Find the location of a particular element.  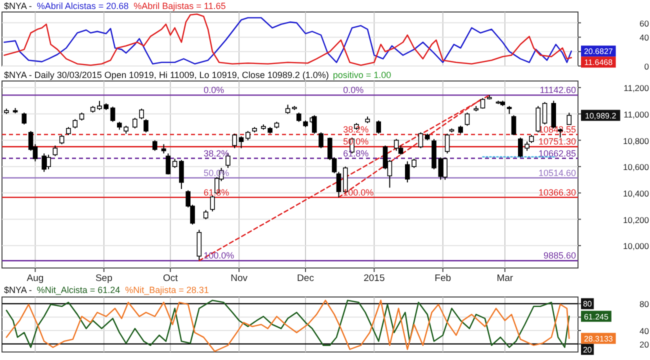

y-tick-label: 10,800 is located at coordinates (636, 141).